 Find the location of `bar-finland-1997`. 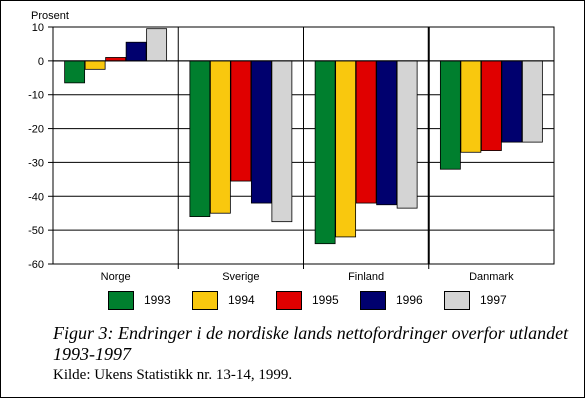

bar-finland-1997 is located at coordinates (407, 134).